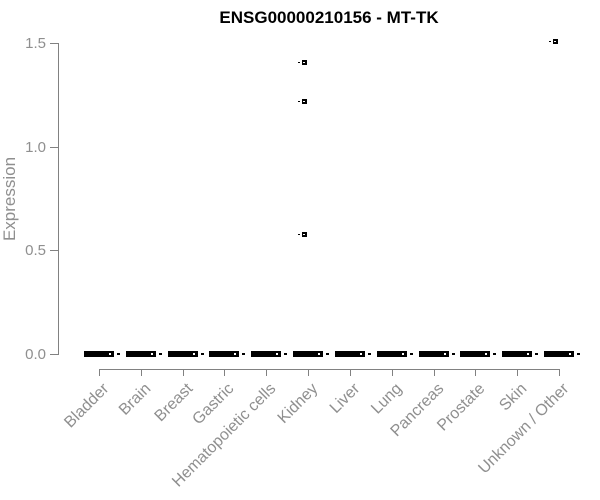  Describe the element at coordinates (329, 369) in the screenshot. I see `x-axis-line` at that location.